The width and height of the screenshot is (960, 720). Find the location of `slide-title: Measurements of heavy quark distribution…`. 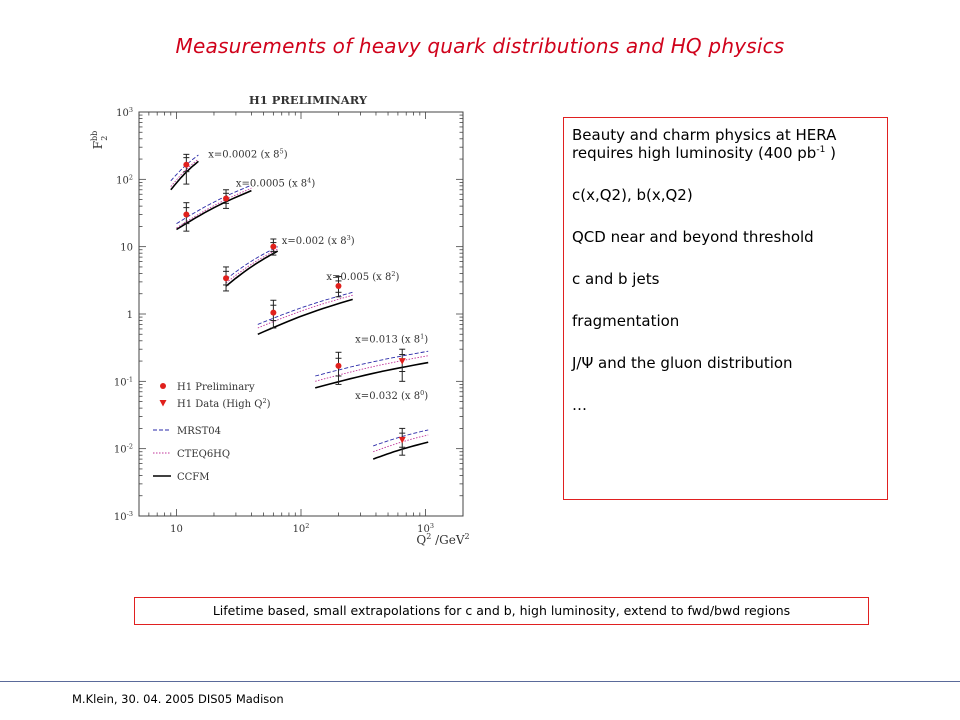

slide-title: Measurements of heavy quark distribution… is located at coordinates (480, 46).